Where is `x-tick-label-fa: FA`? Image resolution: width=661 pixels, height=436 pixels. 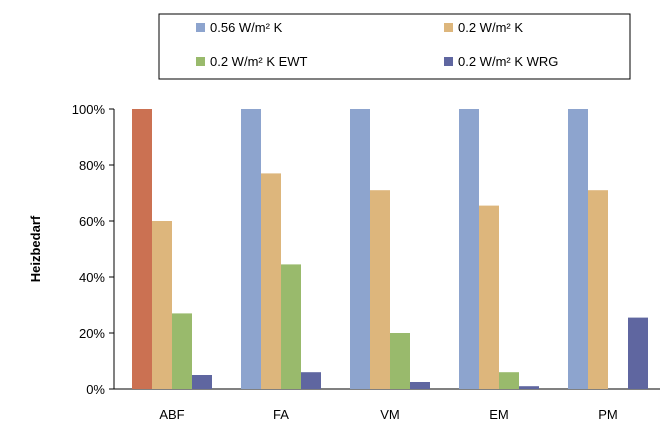 x-tick-label-fa: FA is located at coordinates (281, 414).